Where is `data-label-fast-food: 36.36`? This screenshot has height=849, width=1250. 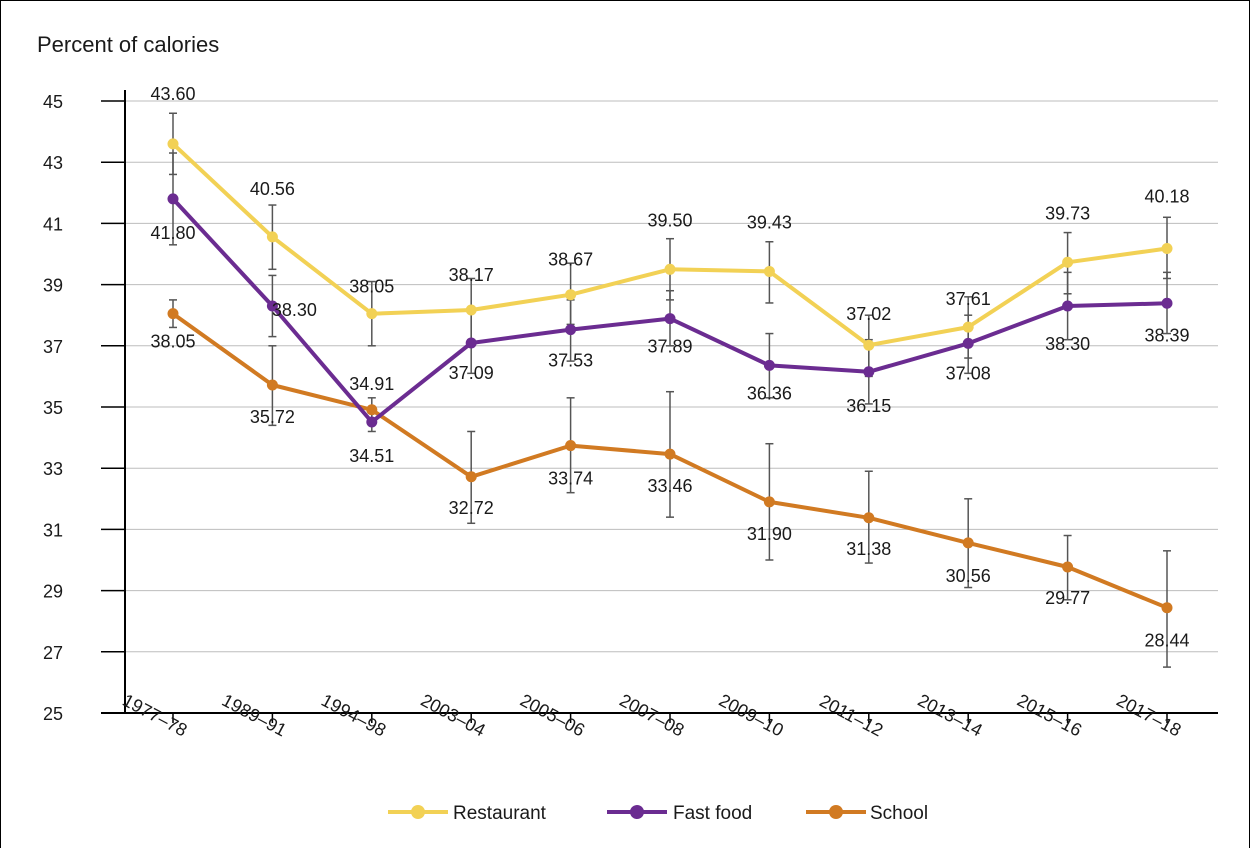 data-label-fast-food: 36.36 is located at coordinates (769, 393).